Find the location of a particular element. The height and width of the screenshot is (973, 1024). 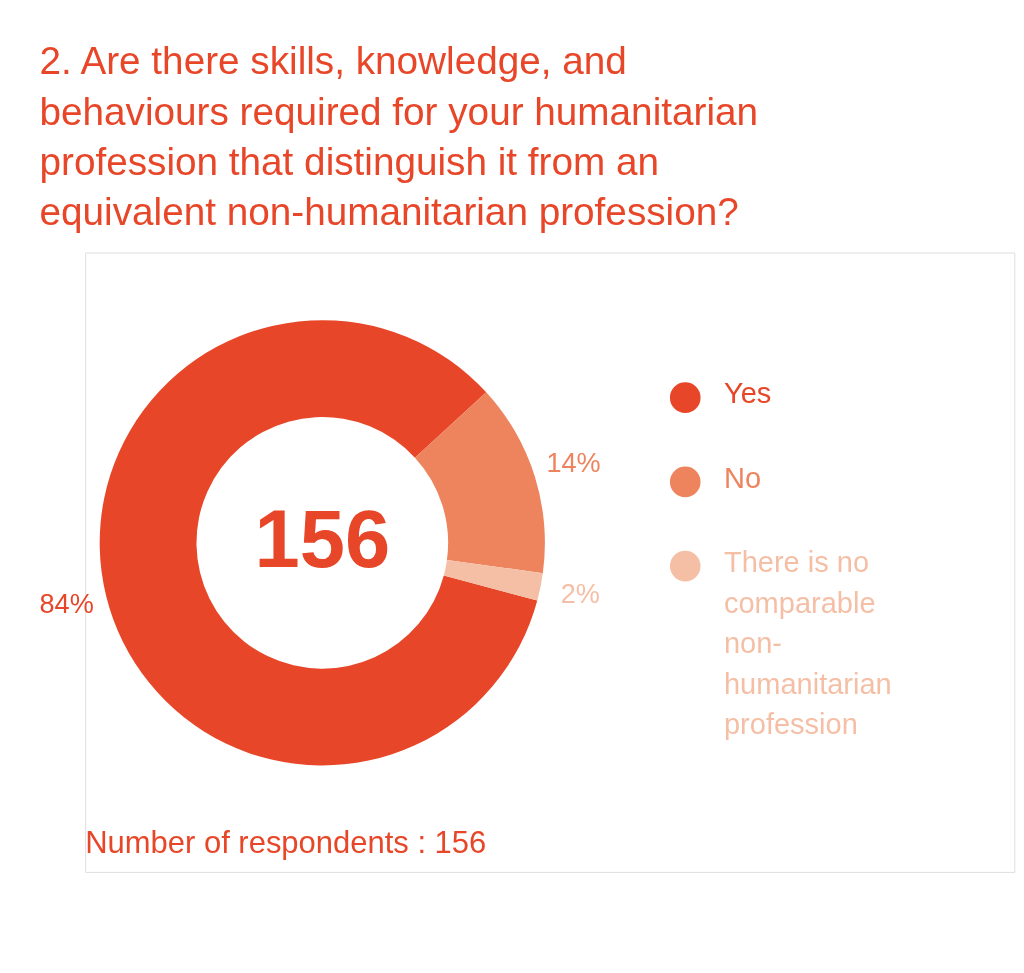

data-label: 2% is located at coordinates (580, 593).